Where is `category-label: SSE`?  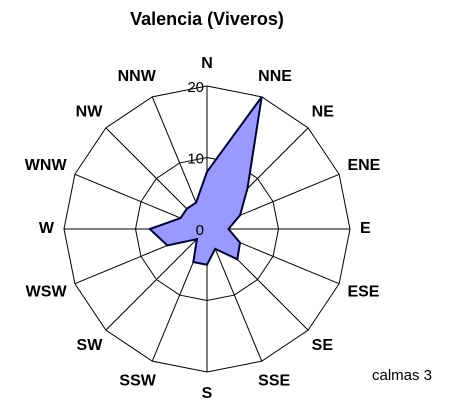
category-label: SSE is located at coordinates (274, 381).